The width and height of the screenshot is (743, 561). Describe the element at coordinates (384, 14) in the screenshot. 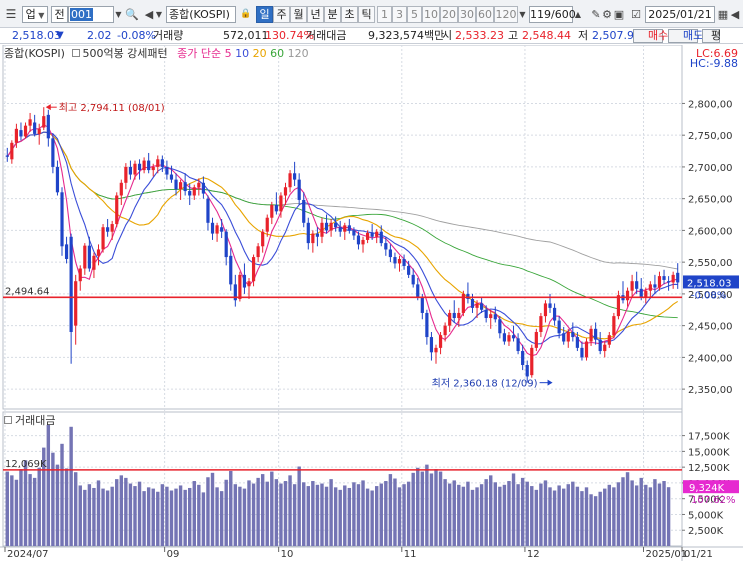

I see `interval-1: 1` at that location.